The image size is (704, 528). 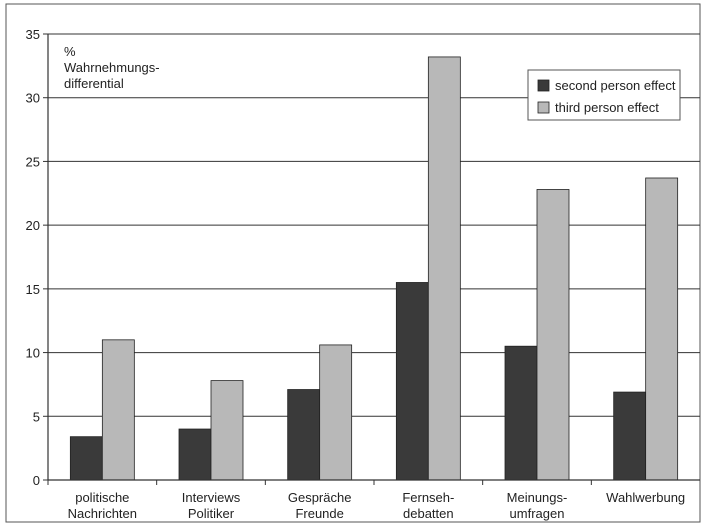 I want to click on legend-swatch-third-person, so click(x=543, y=107).